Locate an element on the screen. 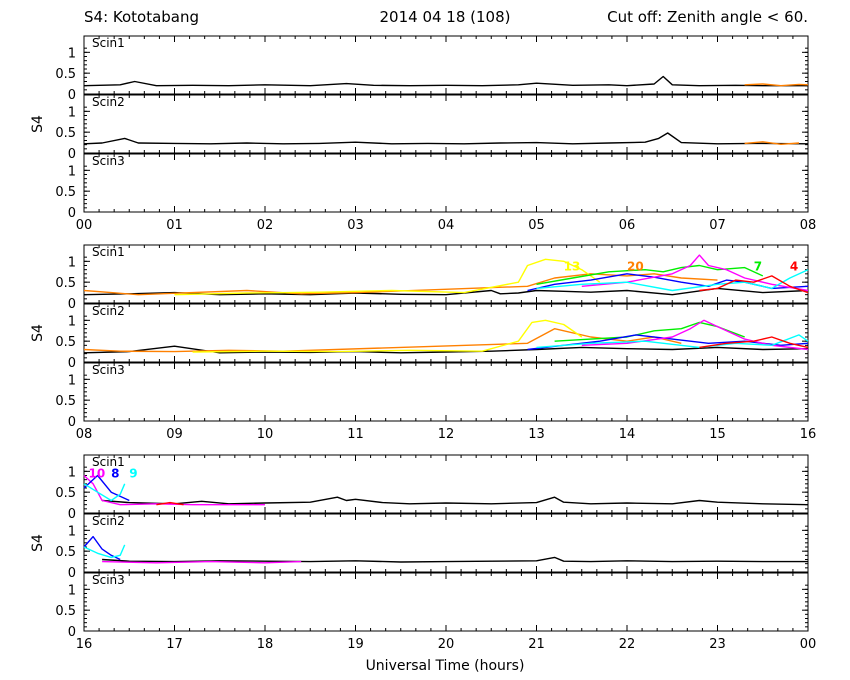 The width and height of the screenshot is (850, 680). satellite-label: 13 is located at coordinates (572, 267).